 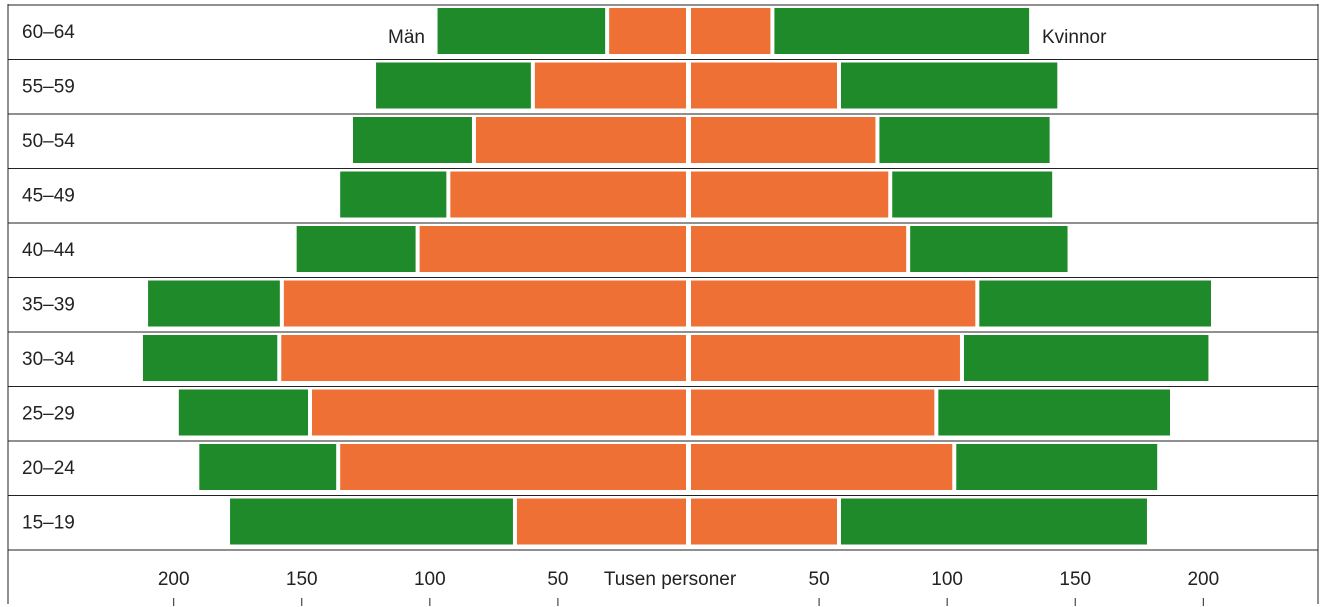 What do you see at coordinates (48, 32) in the screenshot?
I see `y-tick-label: 60–64` at bounding box center [48, 32].